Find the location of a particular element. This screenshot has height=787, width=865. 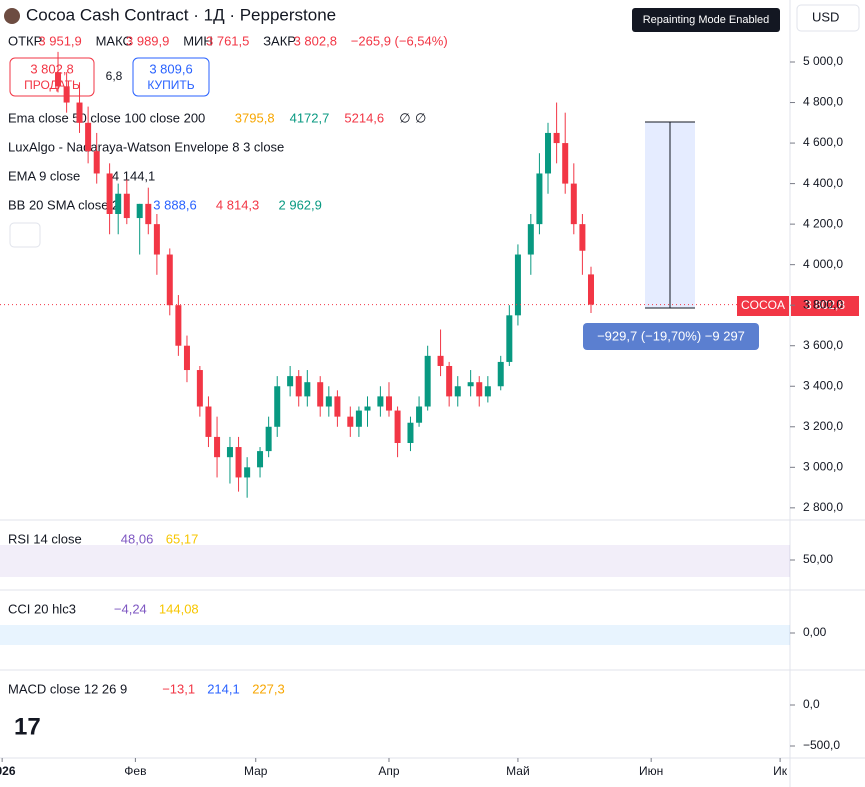

y-tick-label: 3 200,0 is located at coordinates (823, 426).